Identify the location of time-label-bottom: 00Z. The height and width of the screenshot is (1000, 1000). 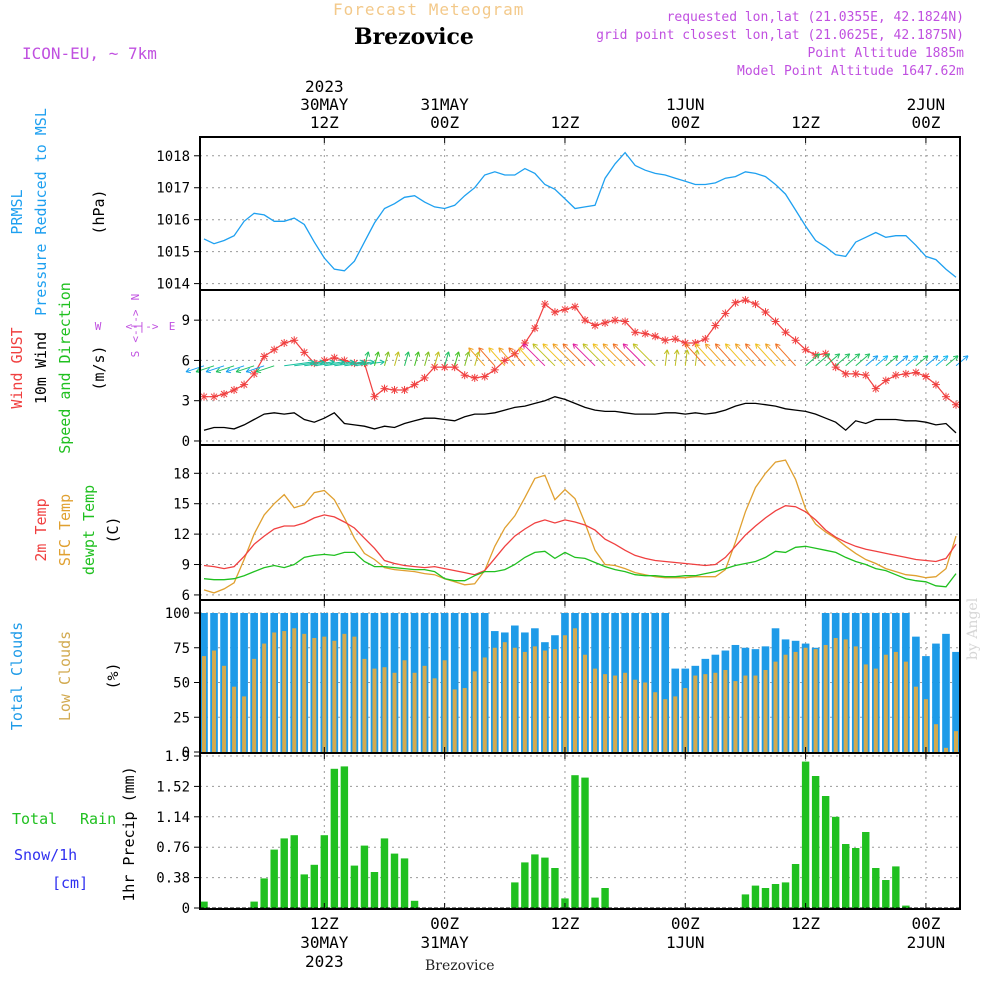
(685, 923).